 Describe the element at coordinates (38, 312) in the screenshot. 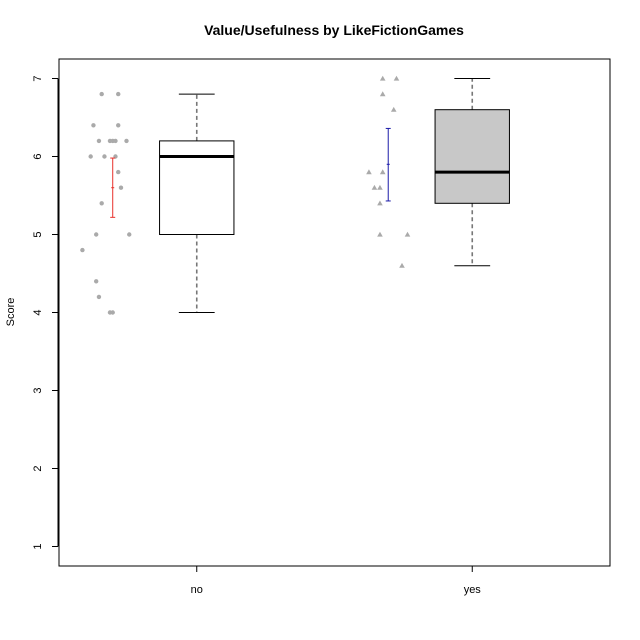

I see `y-tick-label: 4` at that location.